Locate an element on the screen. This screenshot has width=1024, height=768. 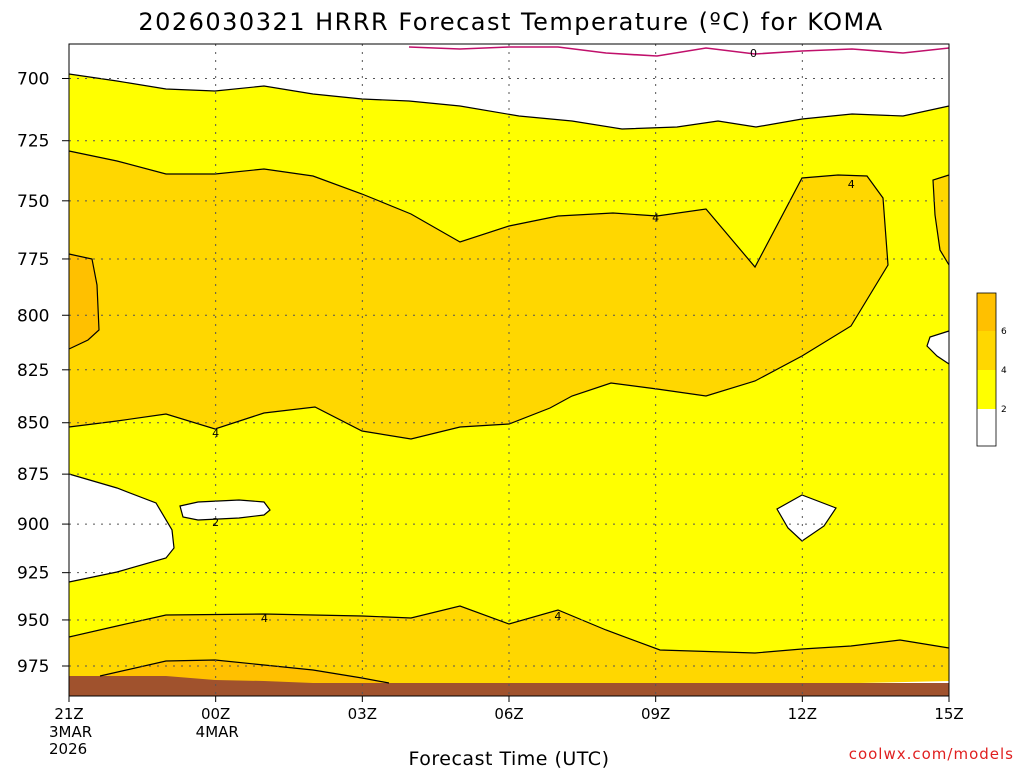
contour-4-lower is located at coordinates (509, 629).